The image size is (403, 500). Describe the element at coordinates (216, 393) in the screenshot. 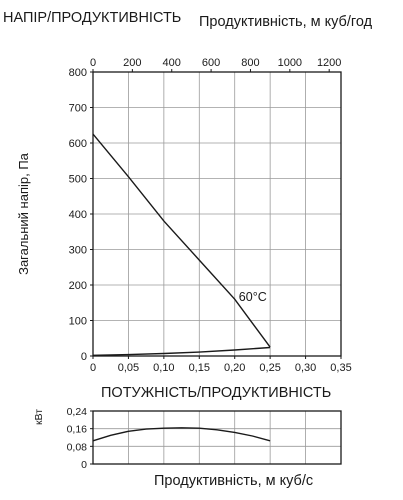

I see `power-title: ПОТУЖНІСТЬ/ПРОДУКТИВНІСТЬ` at that location.